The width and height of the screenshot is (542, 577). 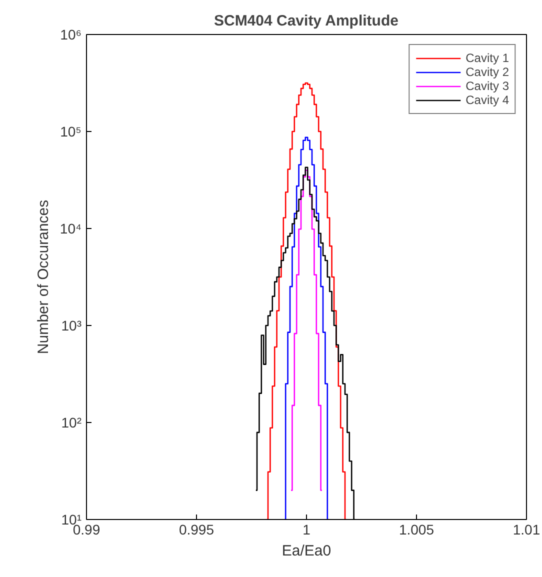 What do you see at coordinates (196, 530) in the screenshot?
I see `x-tick-label: 0.995` at bounding box center [196, 530].